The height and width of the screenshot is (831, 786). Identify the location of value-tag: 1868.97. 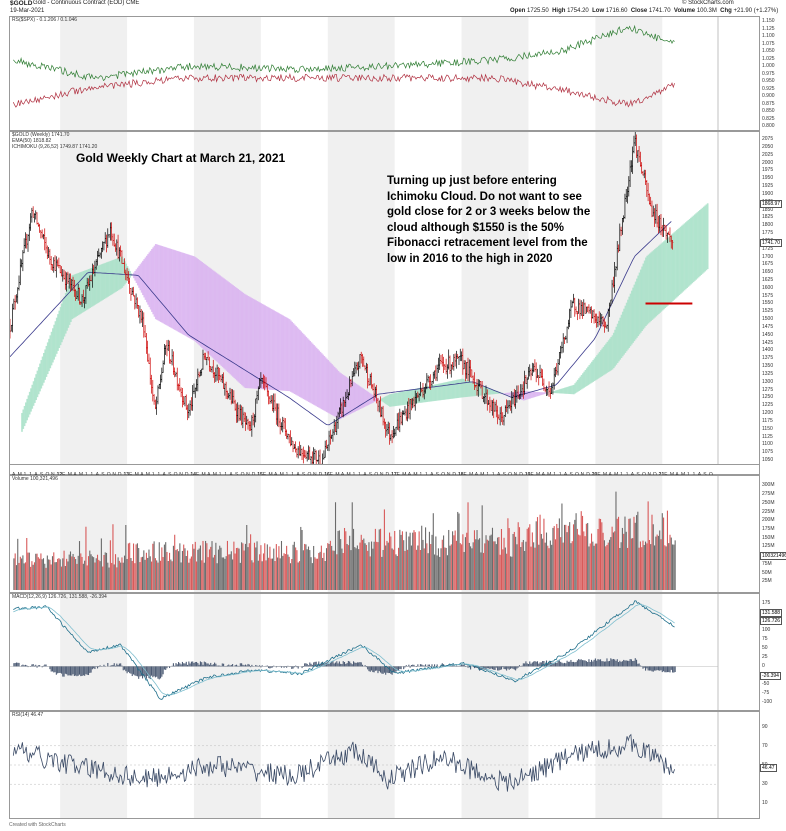
(771, 203).